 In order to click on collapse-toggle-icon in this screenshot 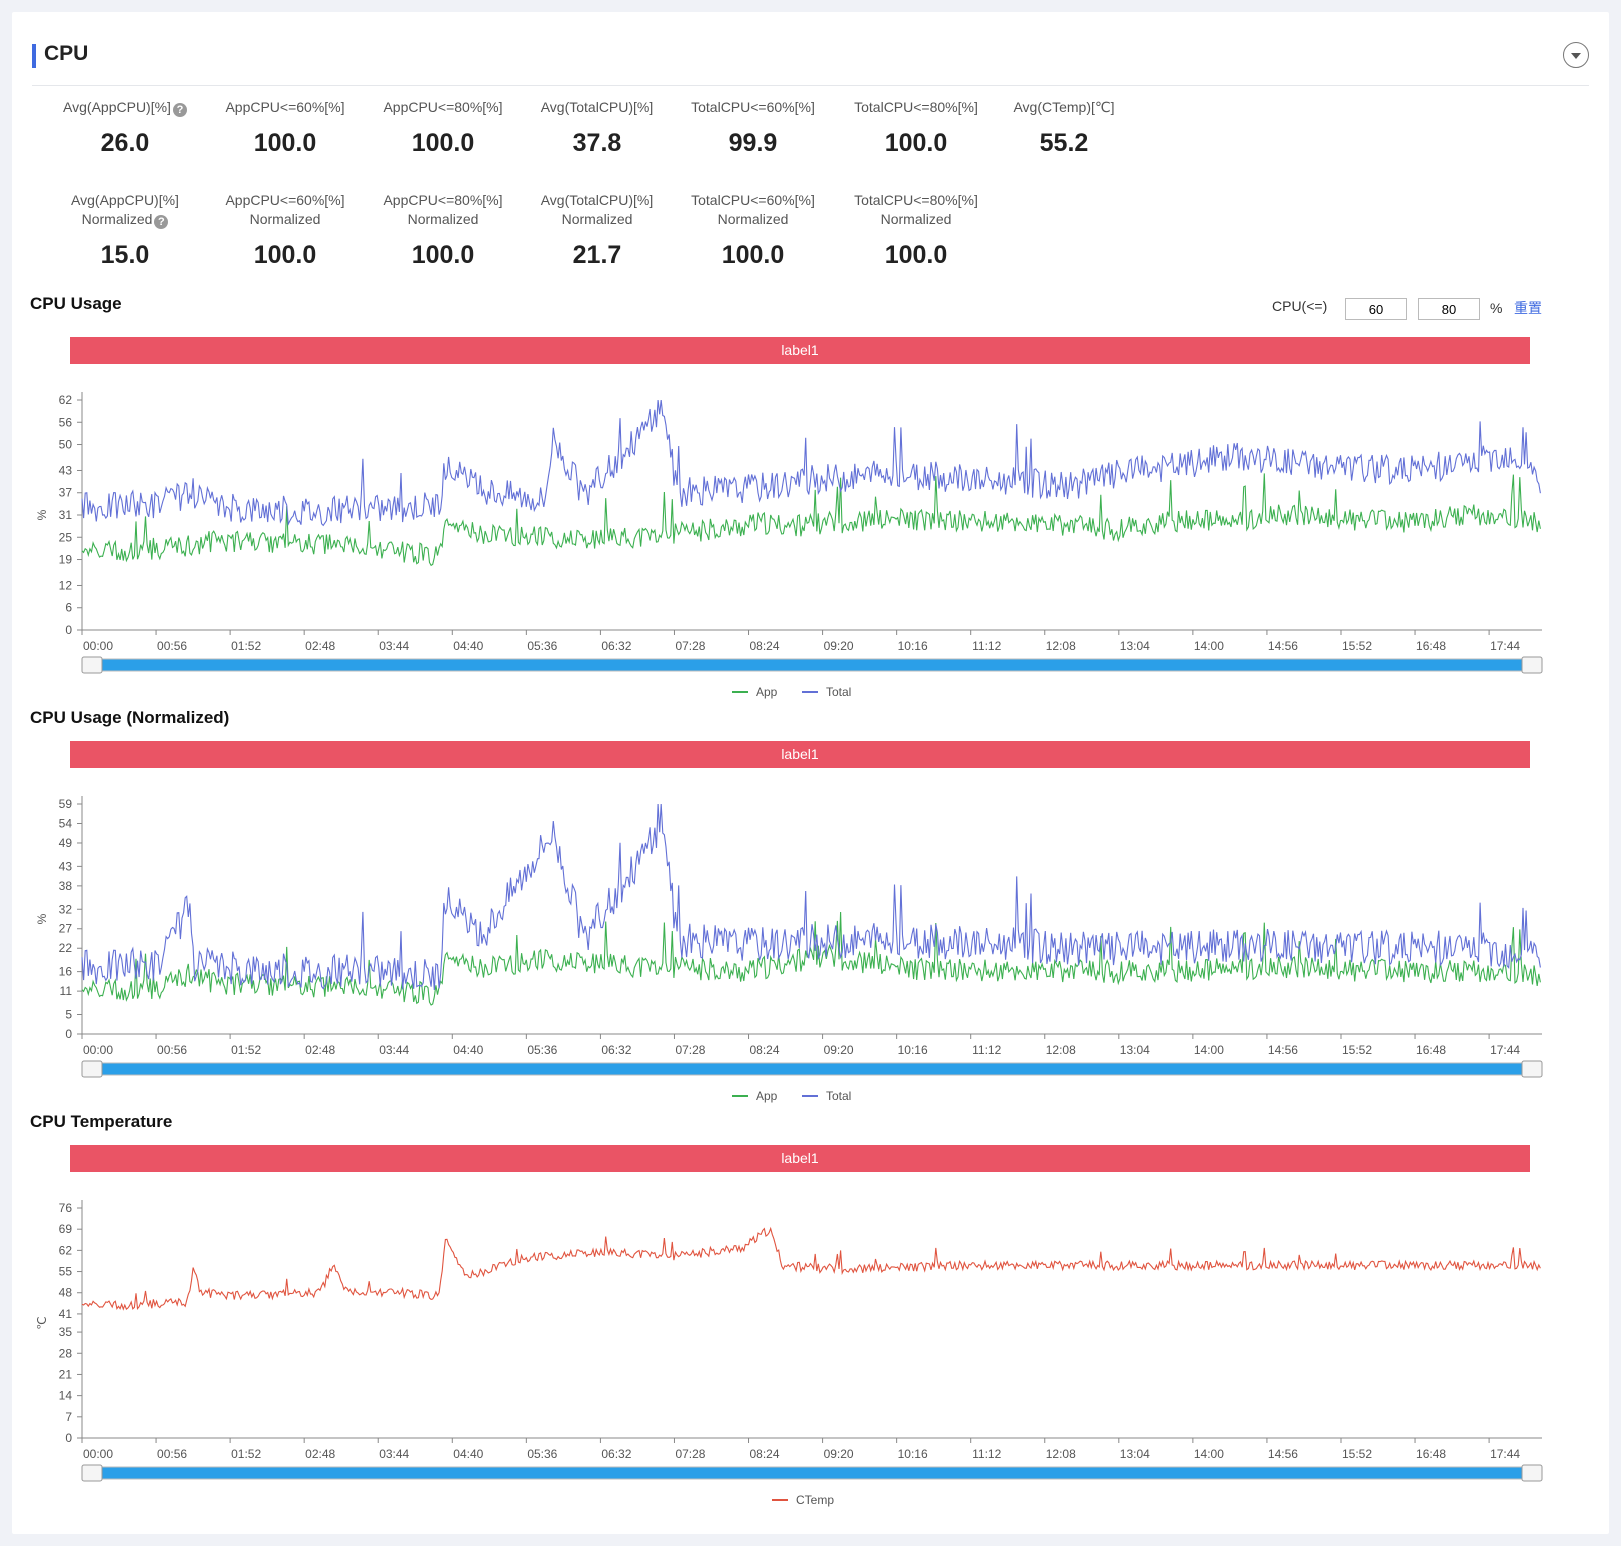, I will do `click(1576, 55)`.